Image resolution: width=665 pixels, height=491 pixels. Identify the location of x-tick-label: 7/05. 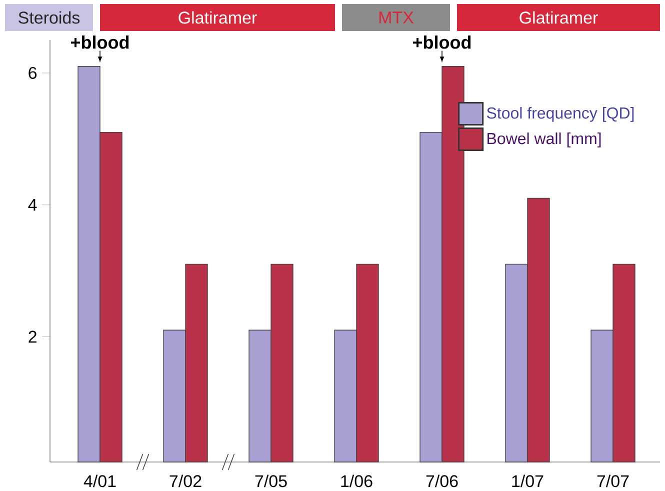
(271, 481).